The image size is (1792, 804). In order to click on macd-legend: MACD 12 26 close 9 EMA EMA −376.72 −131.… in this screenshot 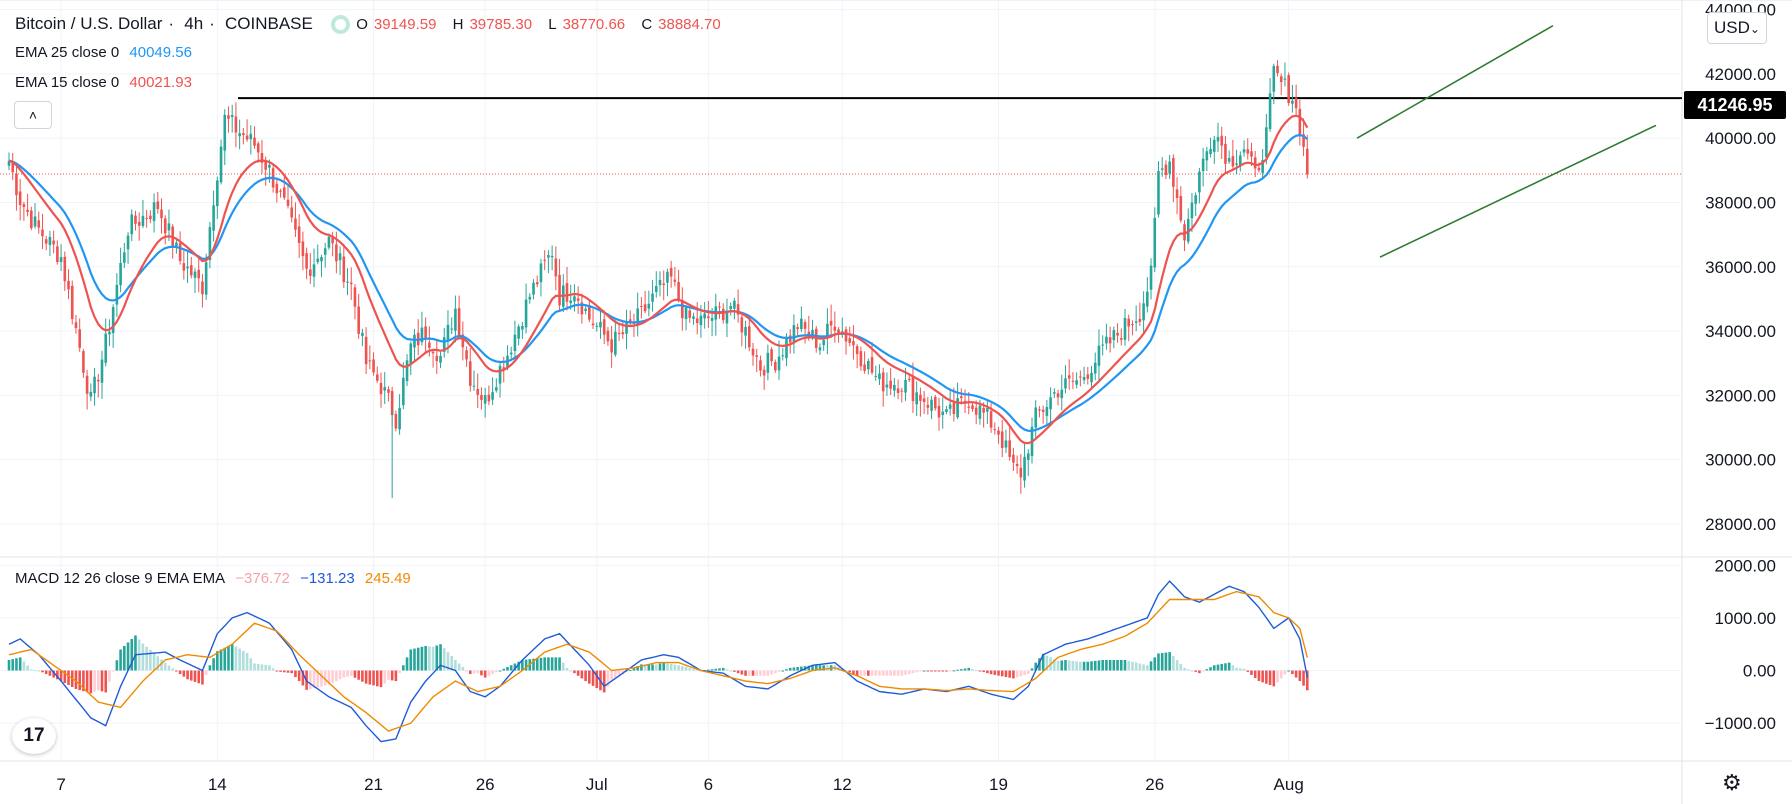, I will do `click(216, 579)`.